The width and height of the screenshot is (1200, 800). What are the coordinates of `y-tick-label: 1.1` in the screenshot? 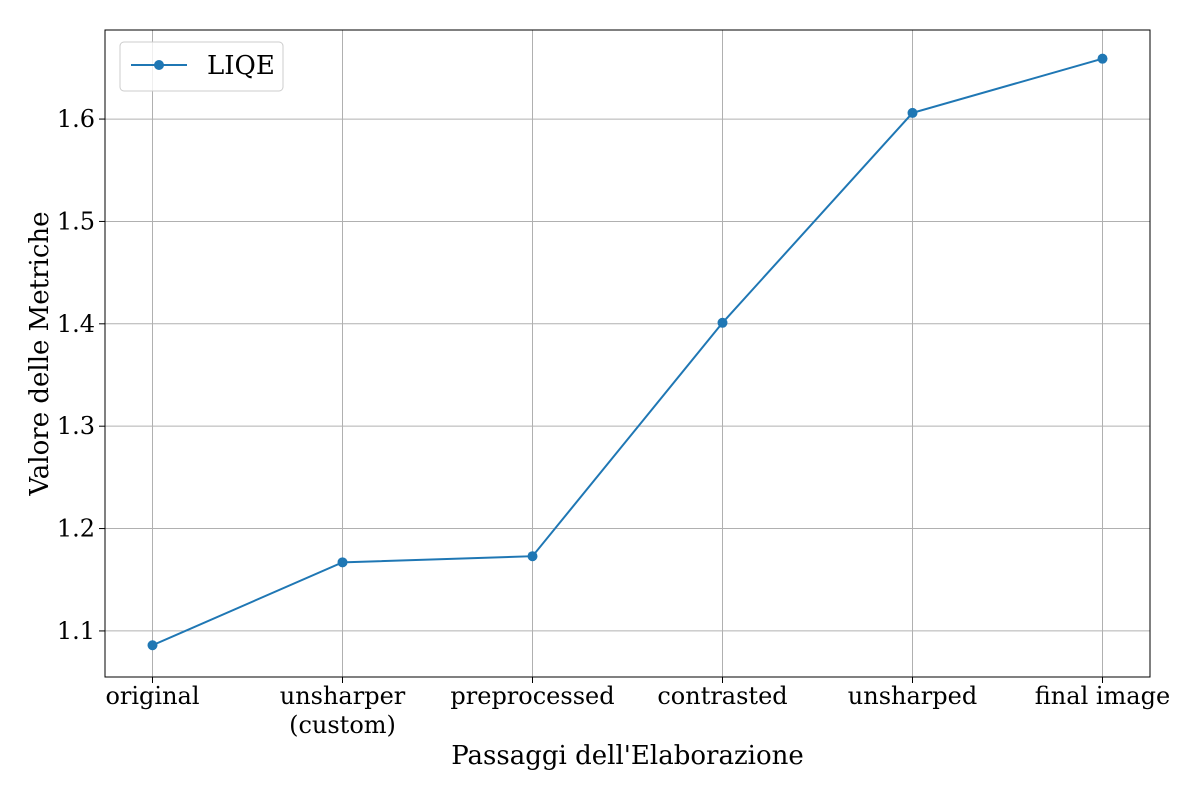 It's located at (76, 631).